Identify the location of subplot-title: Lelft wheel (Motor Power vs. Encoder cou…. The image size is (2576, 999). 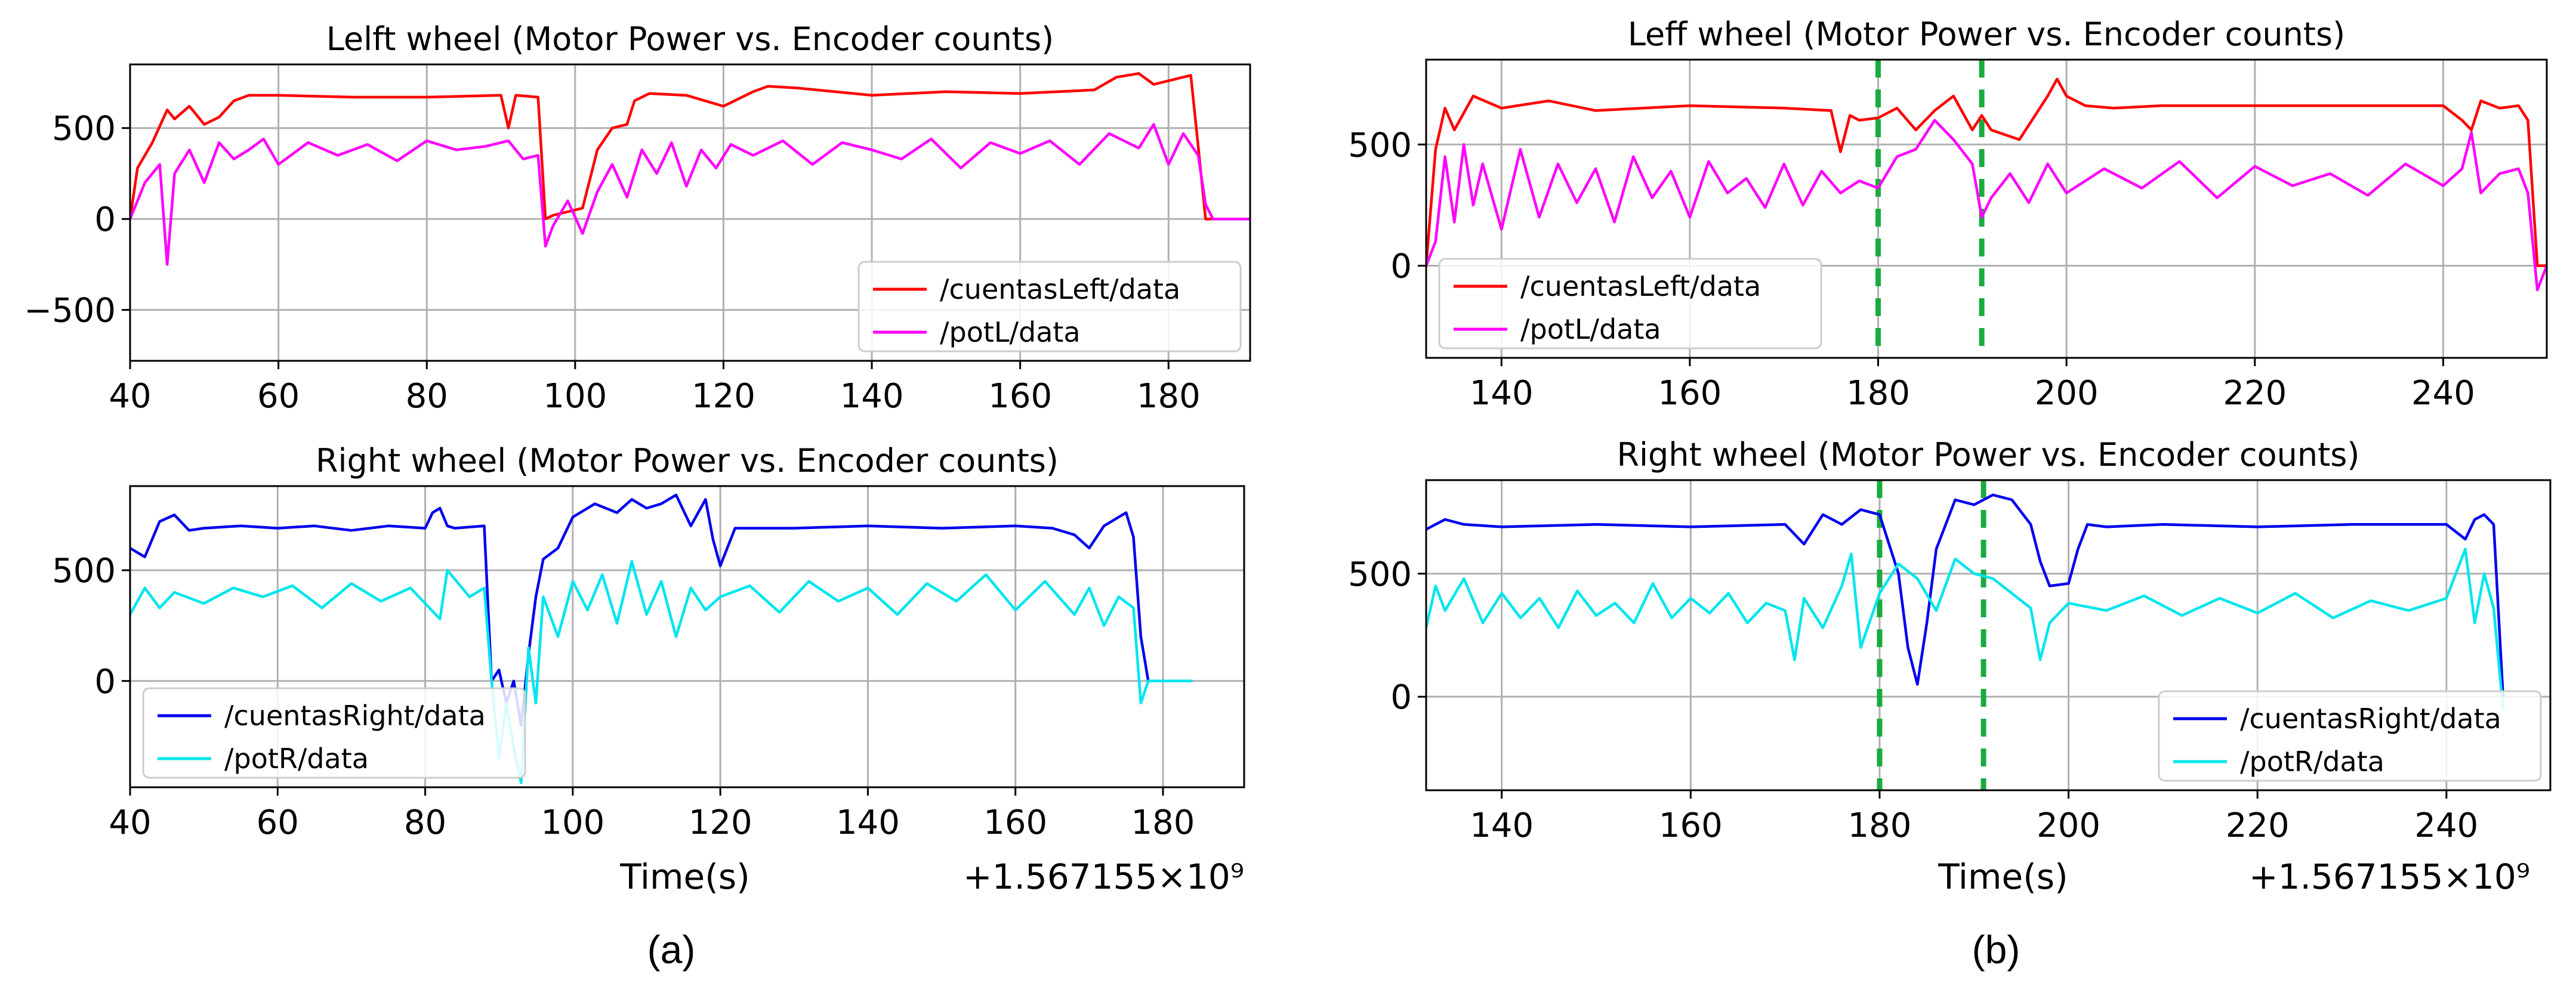
(690, 39).